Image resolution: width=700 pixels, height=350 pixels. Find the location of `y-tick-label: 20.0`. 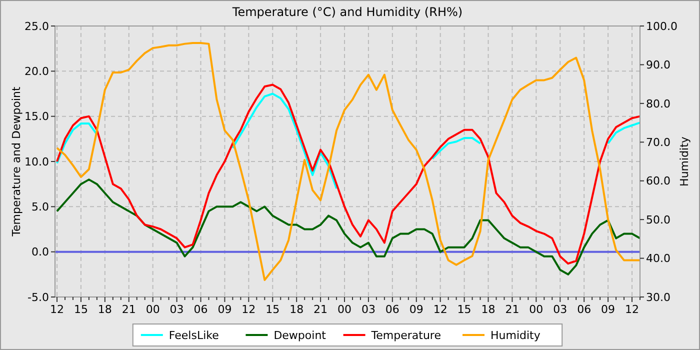

y-tick-label: 20.0 is located at coordinates (36, 71).